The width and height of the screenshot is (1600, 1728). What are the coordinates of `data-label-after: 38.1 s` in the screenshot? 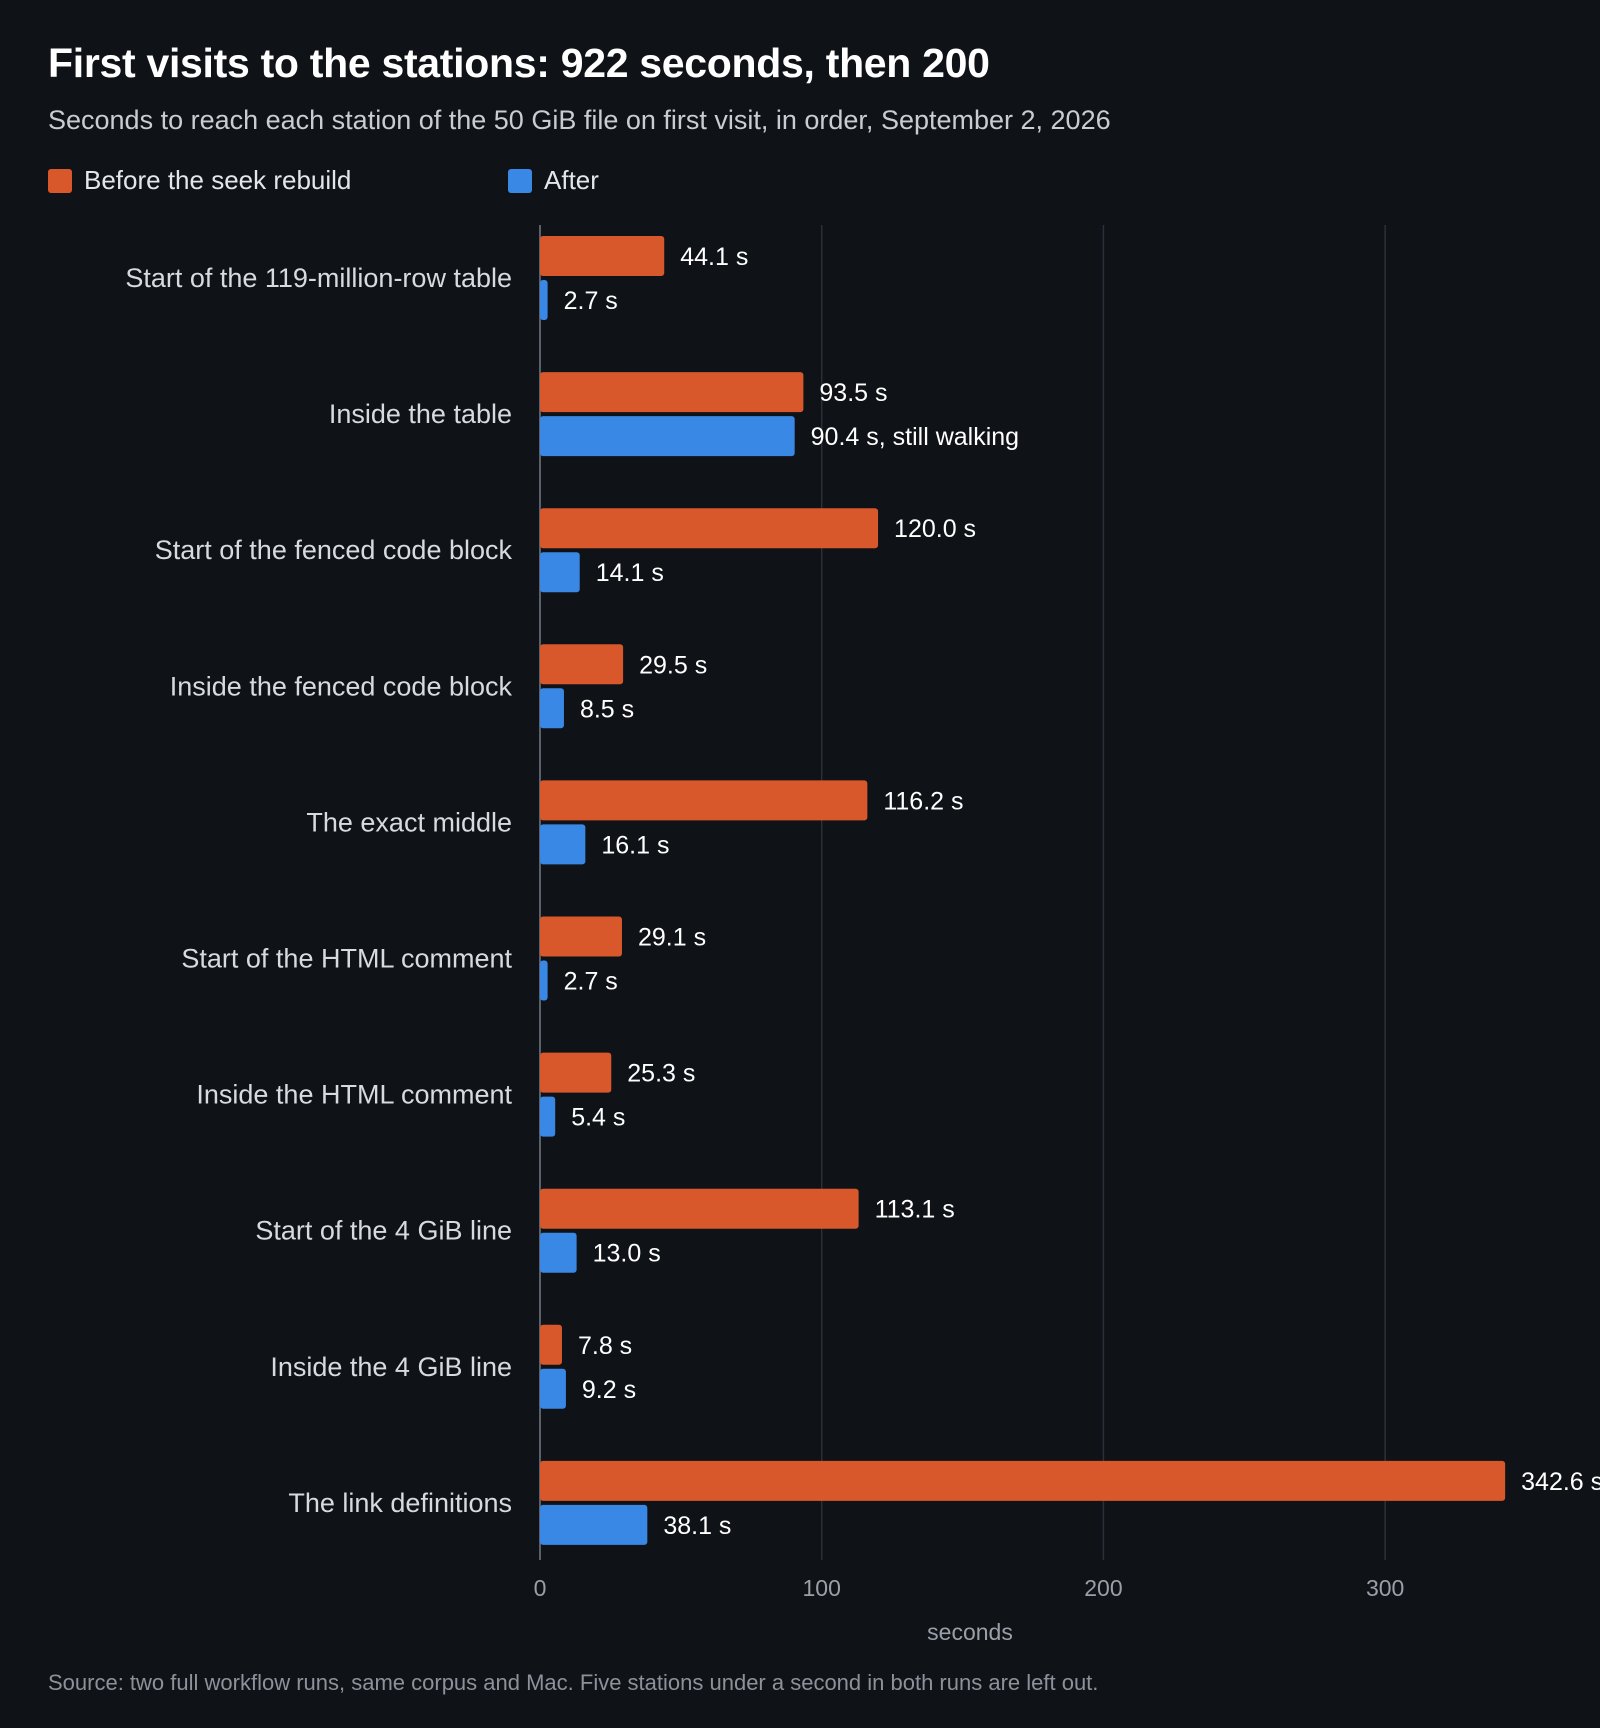 It's located at (697, 1526).